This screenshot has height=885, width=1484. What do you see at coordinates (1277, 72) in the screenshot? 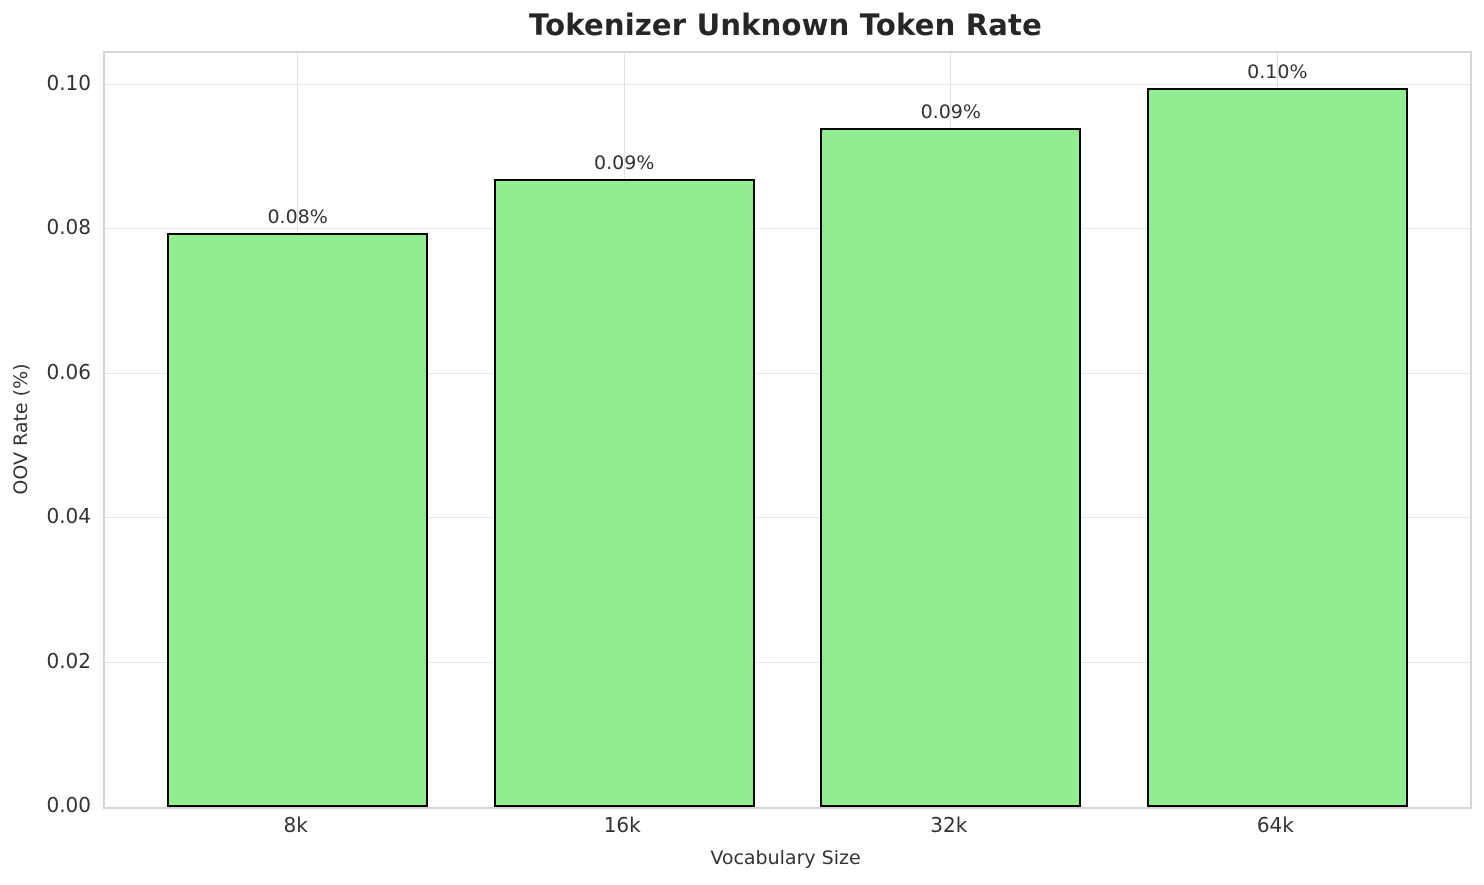
I see `bar-value-label: 0.10%` at bounding box center [1277, 72].